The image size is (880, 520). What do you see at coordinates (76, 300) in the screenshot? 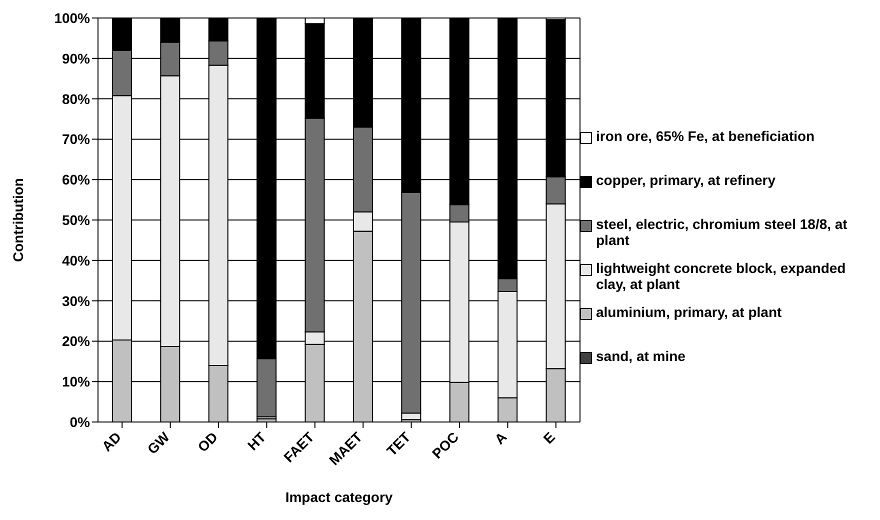
I see `y-tick-label: 30%` at bounding box center [76, 300].